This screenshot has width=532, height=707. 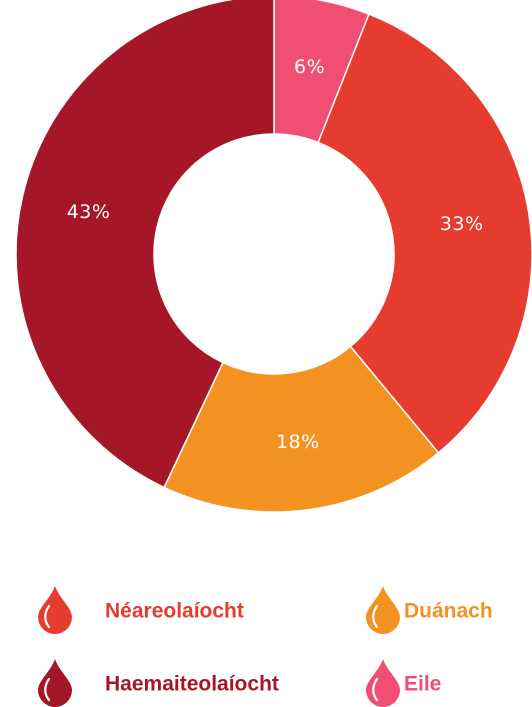 I want to click on data-label: 43%, so click(x=89, y=212).